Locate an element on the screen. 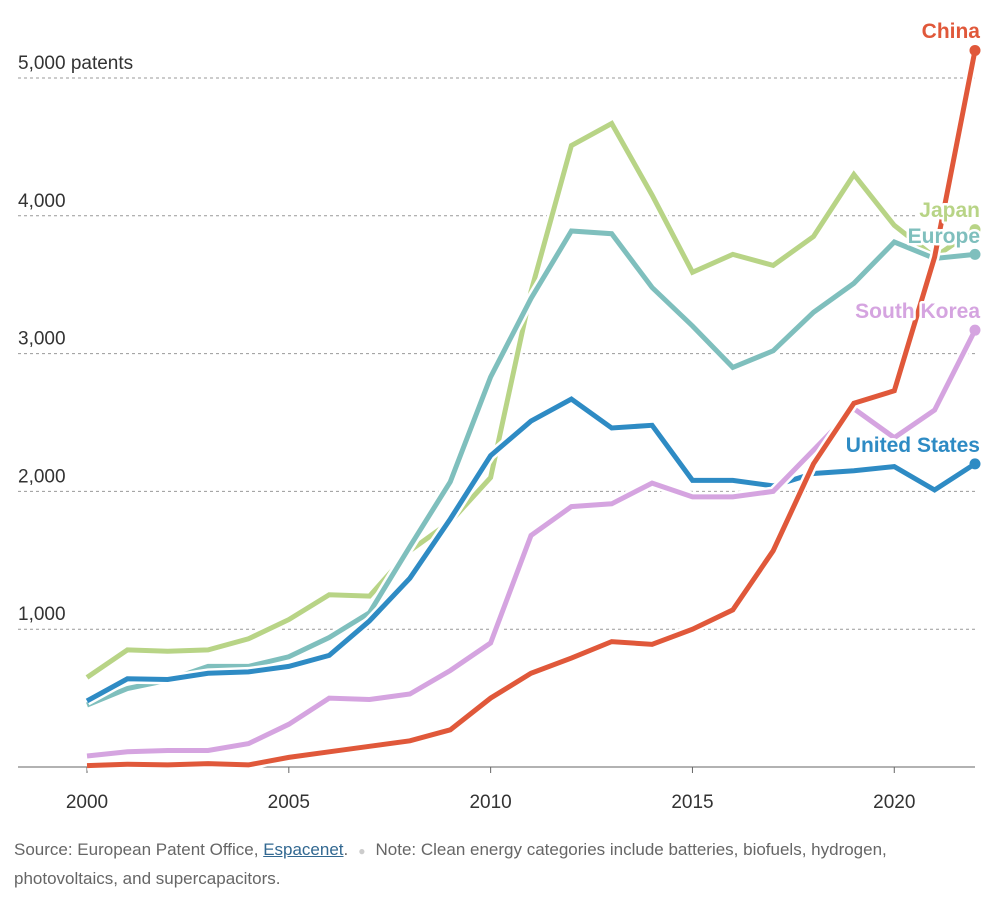 This screenshot has height=907, width=1000. europe-end-dot is located at coordinates (975, 254).